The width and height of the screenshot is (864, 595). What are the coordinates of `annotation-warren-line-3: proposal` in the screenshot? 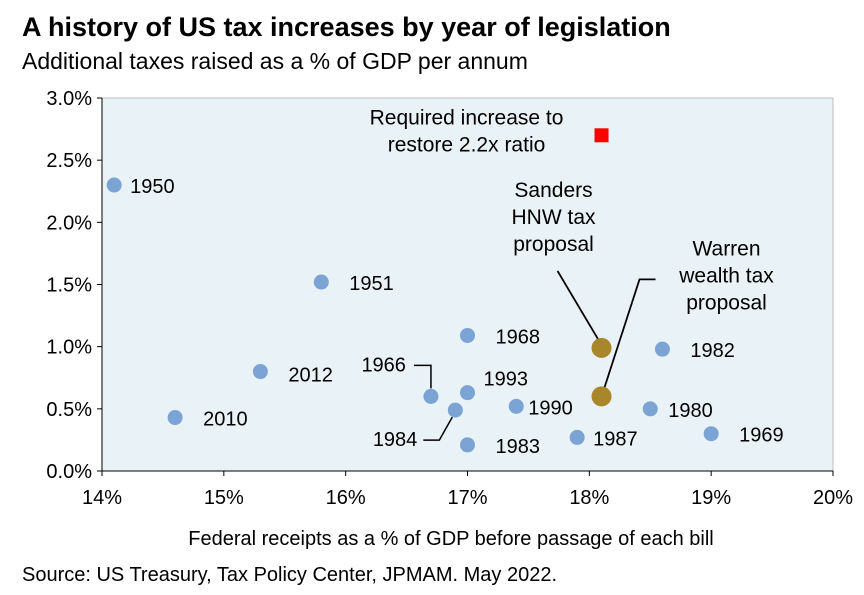 It's located at (726, 302).